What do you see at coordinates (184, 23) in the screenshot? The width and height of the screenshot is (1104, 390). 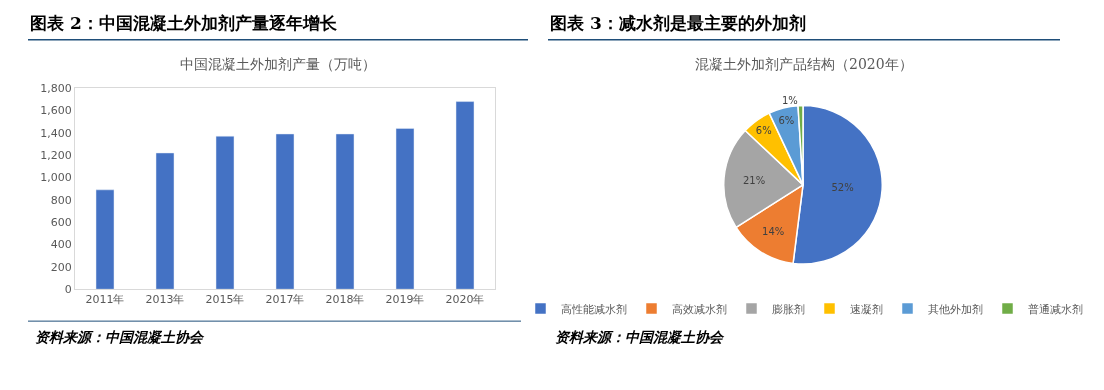 I see `chart-title: 图表 2：中国混凝土外加剂产量逐年增长` at bounding box center [184, 23].